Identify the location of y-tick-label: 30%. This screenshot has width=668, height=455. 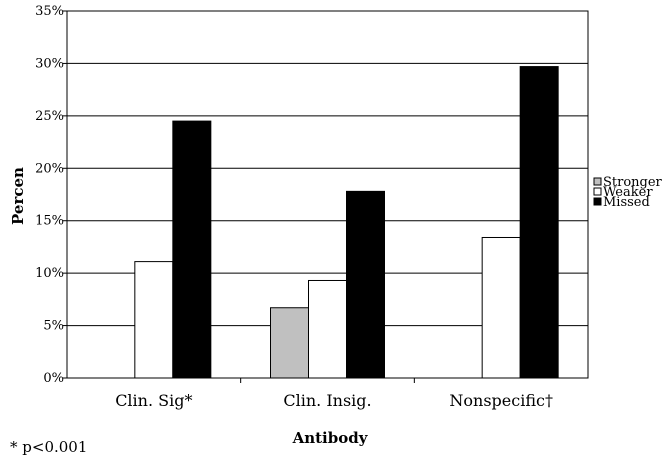
(49, 63).